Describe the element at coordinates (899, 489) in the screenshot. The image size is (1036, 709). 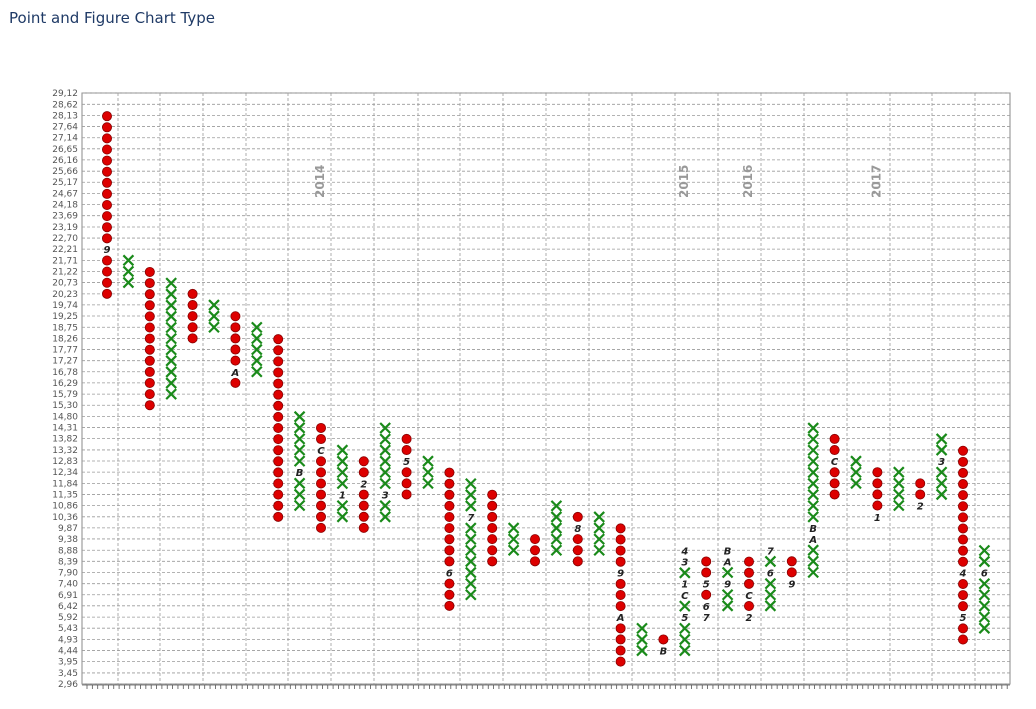
I see `column-37-x` at that location.